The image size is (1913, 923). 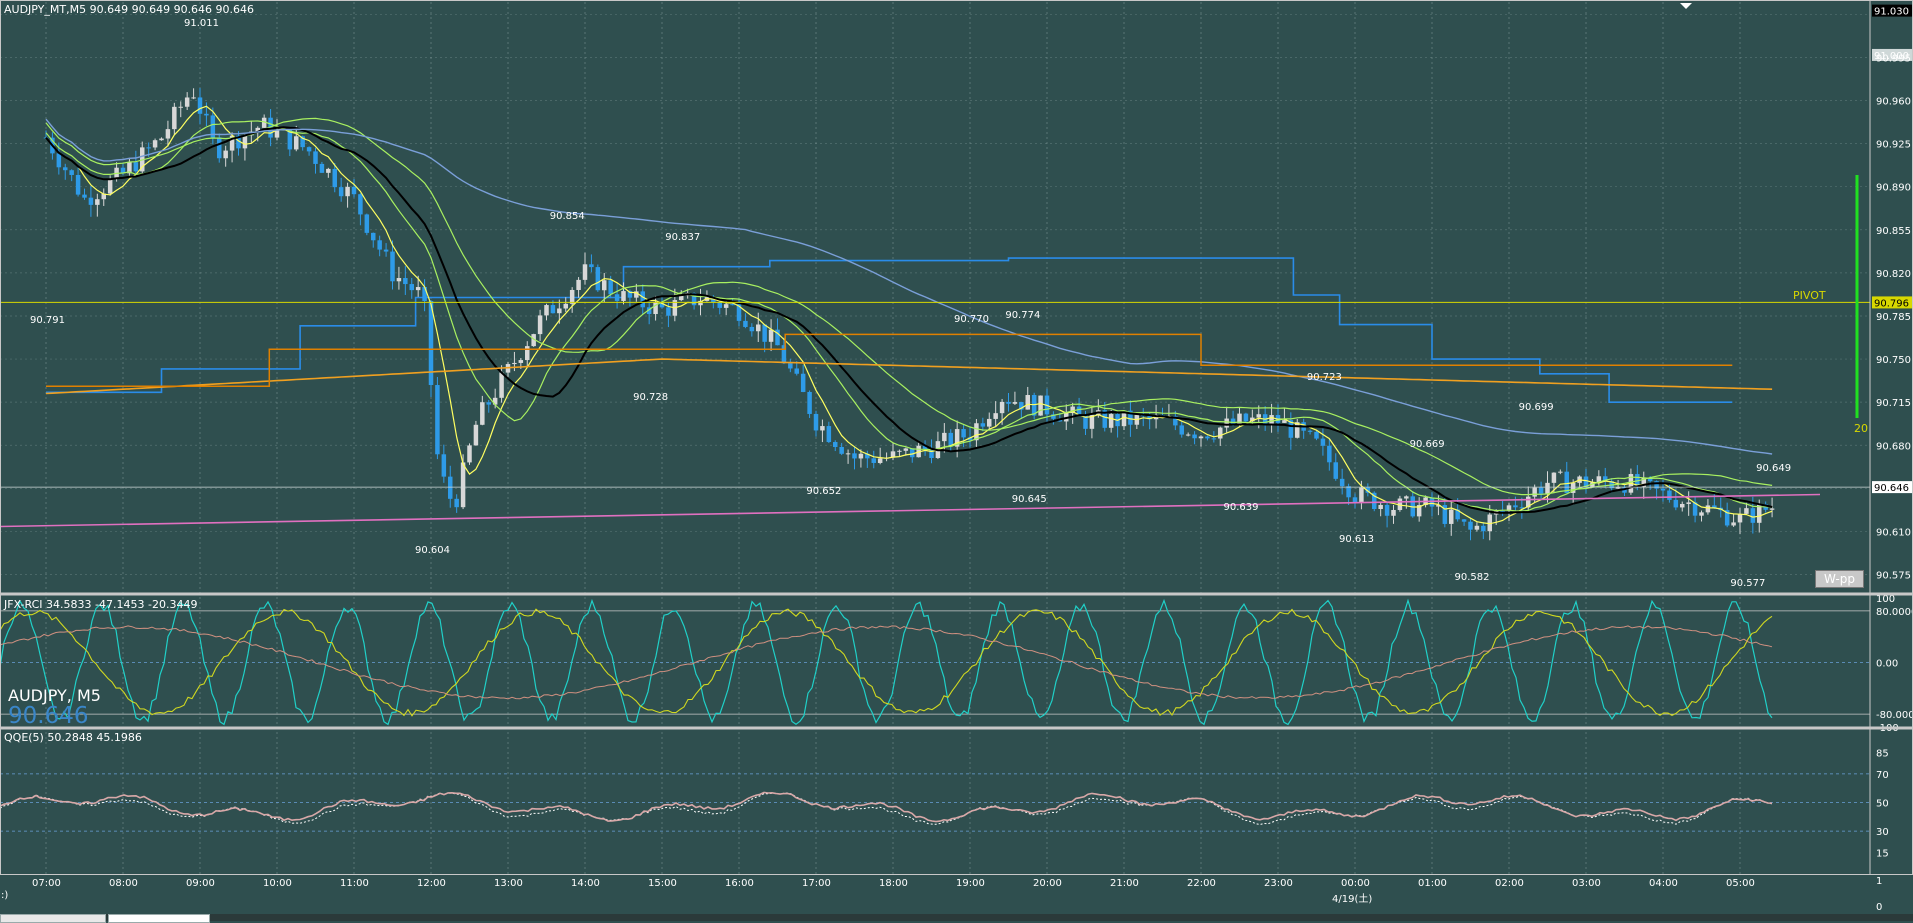 I want to click on price-annotation: 90.837, so click(x=683, y=237).